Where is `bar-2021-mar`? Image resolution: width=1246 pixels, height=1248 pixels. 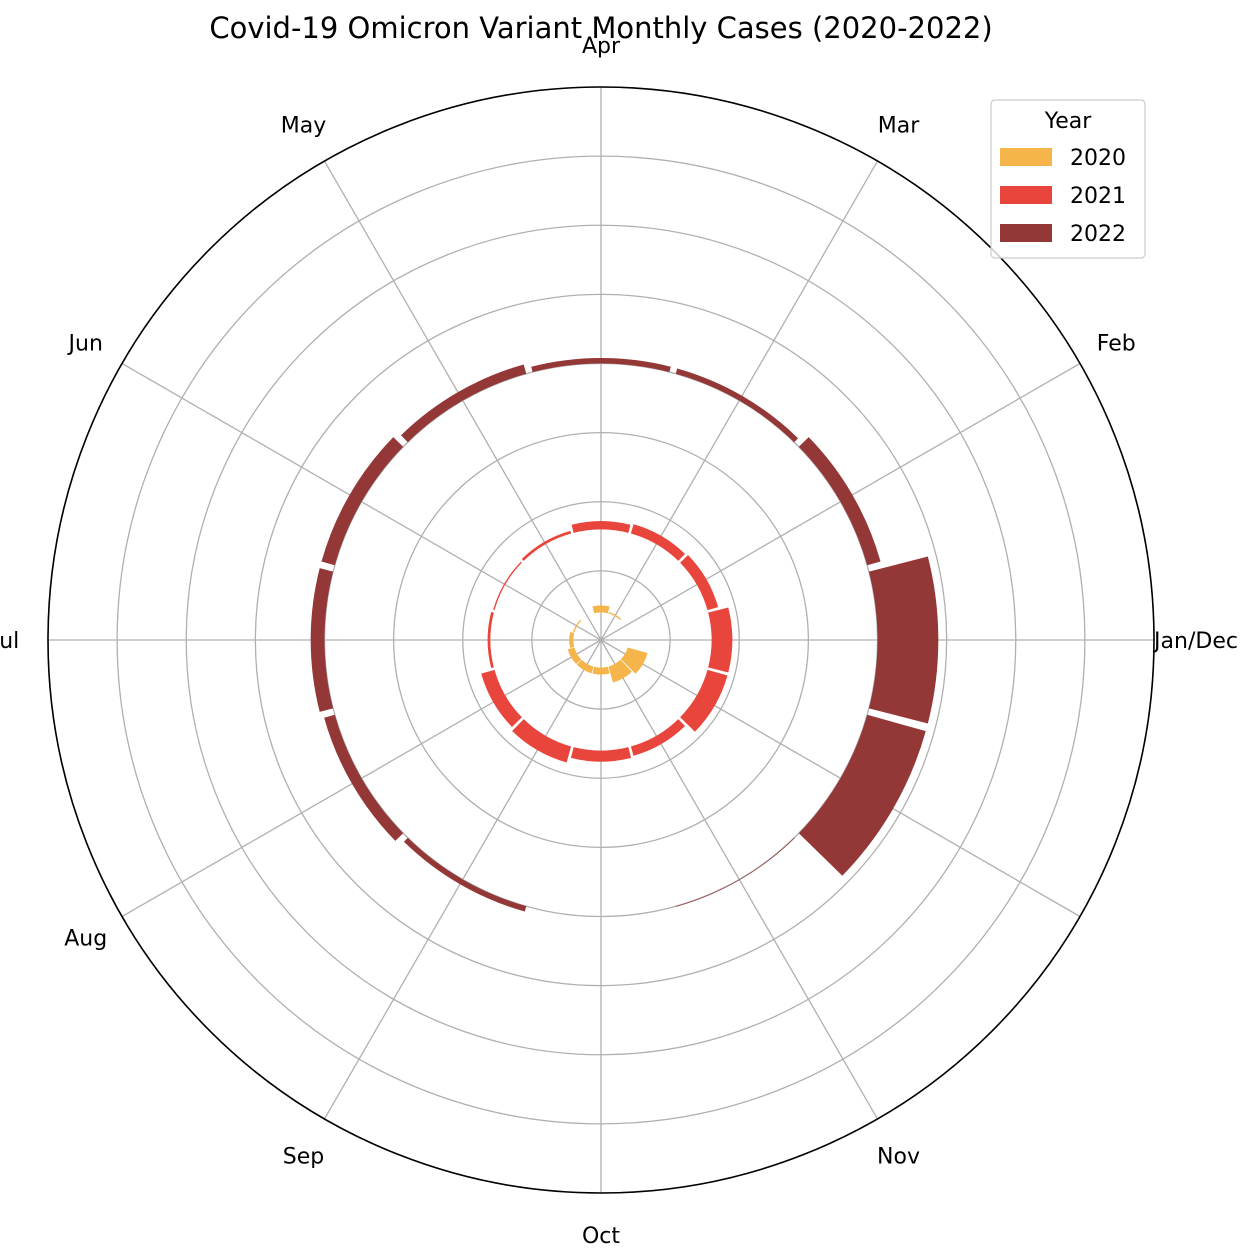
bar-2021-mar is located at coordinates (658, 542).